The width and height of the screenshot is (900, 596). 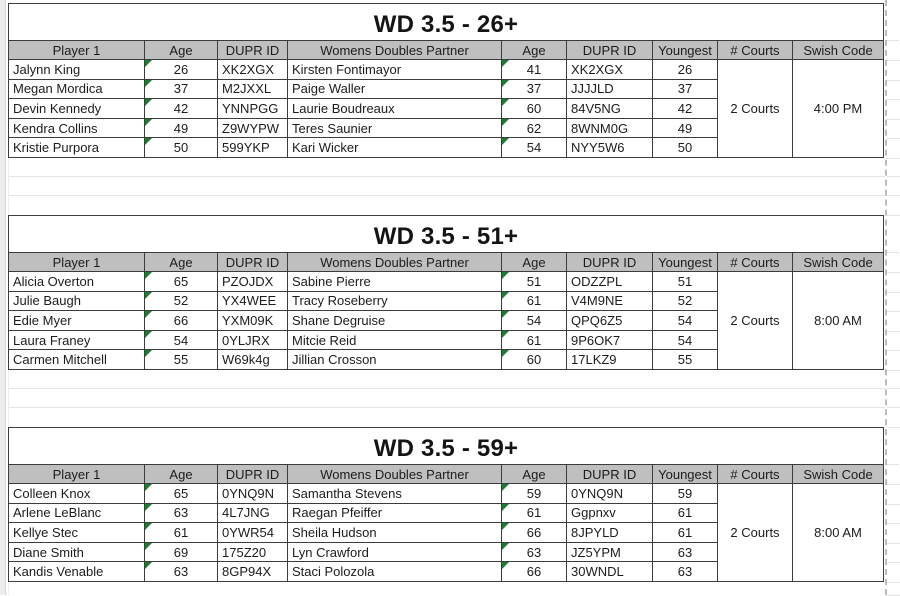 I want to click on partner-dupr-id-cell: 0YNQ9N, so click(x=610, y=494).